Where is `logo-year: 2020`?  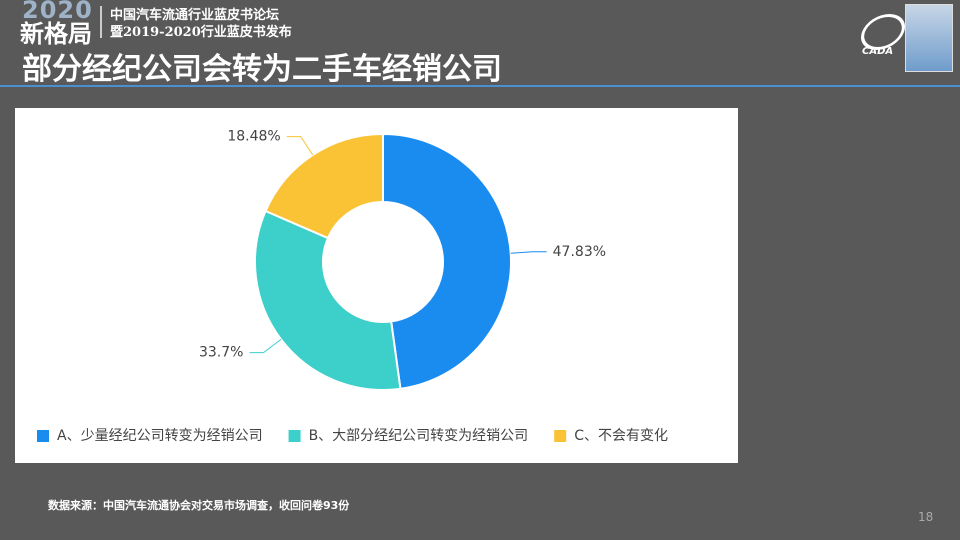
logo-year: 2020 is located at coordinates (57, 12).